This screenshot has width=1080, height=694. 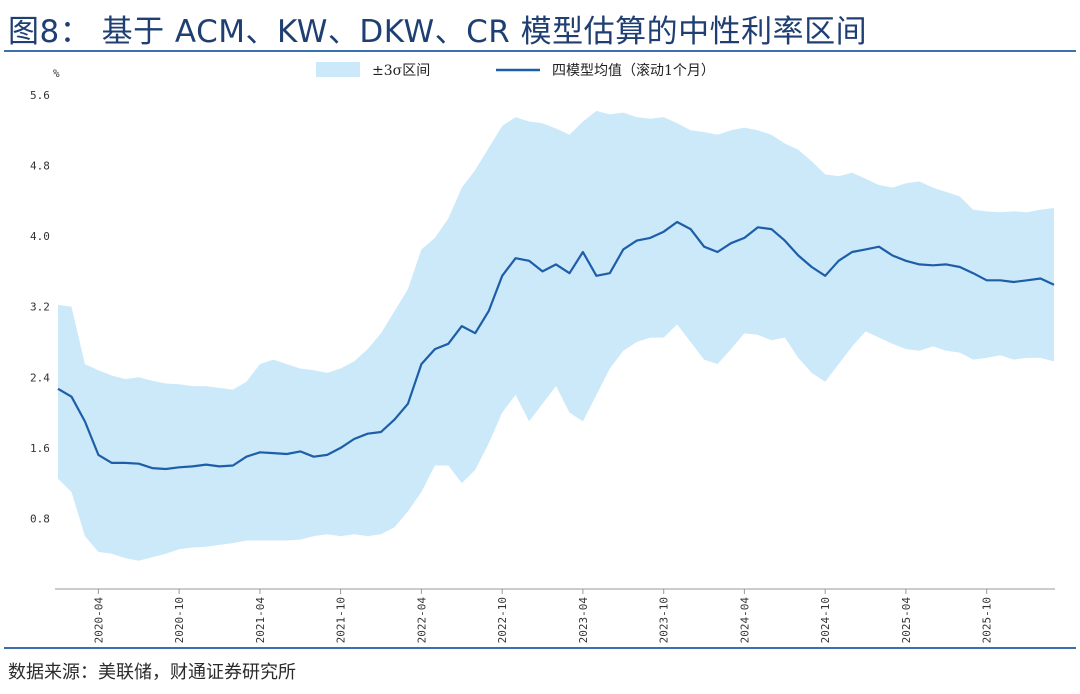 I want to click on source-note: 数据来源：美联储，财通证券研究所, so click(x=152, y=672).